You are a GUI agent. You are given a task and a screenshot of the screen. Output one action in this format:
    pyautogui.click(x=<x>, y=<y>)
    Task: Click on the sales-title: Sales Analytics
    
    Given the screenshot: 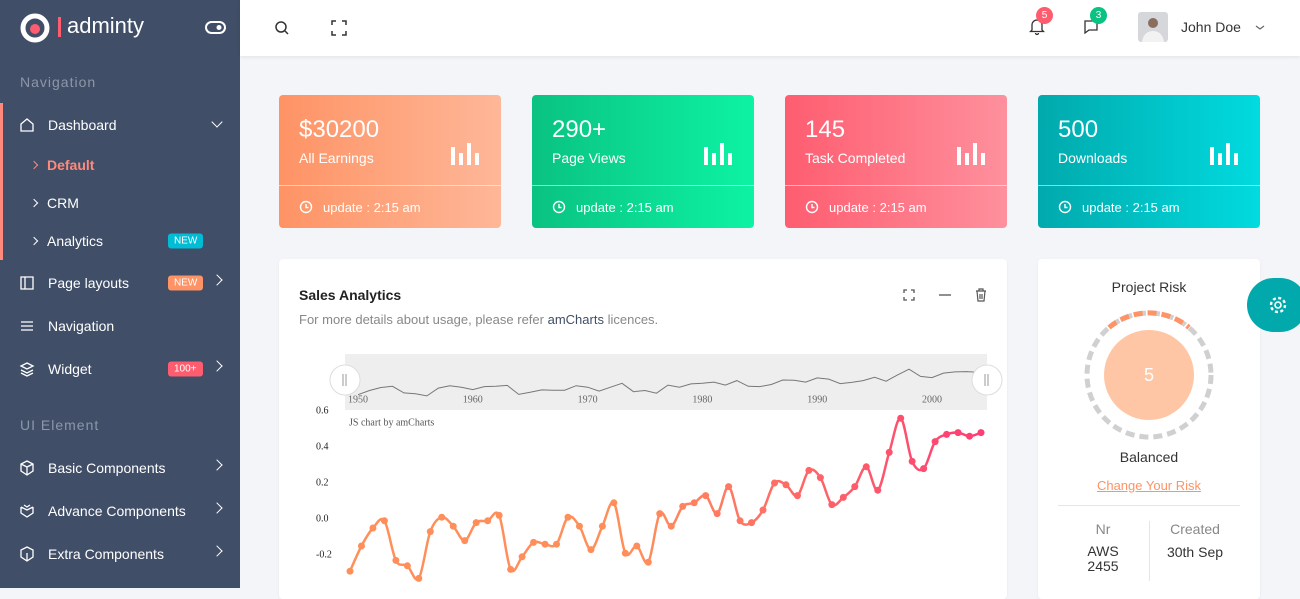 What is the action you would take?
    pyautogui.click(x=350, y=295)
    